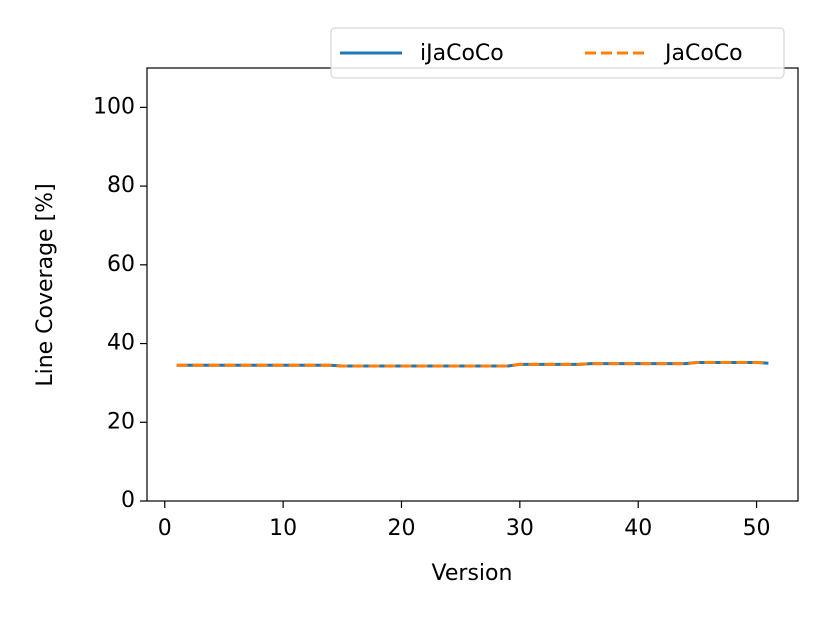  Describe the element at coordinates (638, 528) in the screenshot. I see `x-tick-label: 40` at that location.